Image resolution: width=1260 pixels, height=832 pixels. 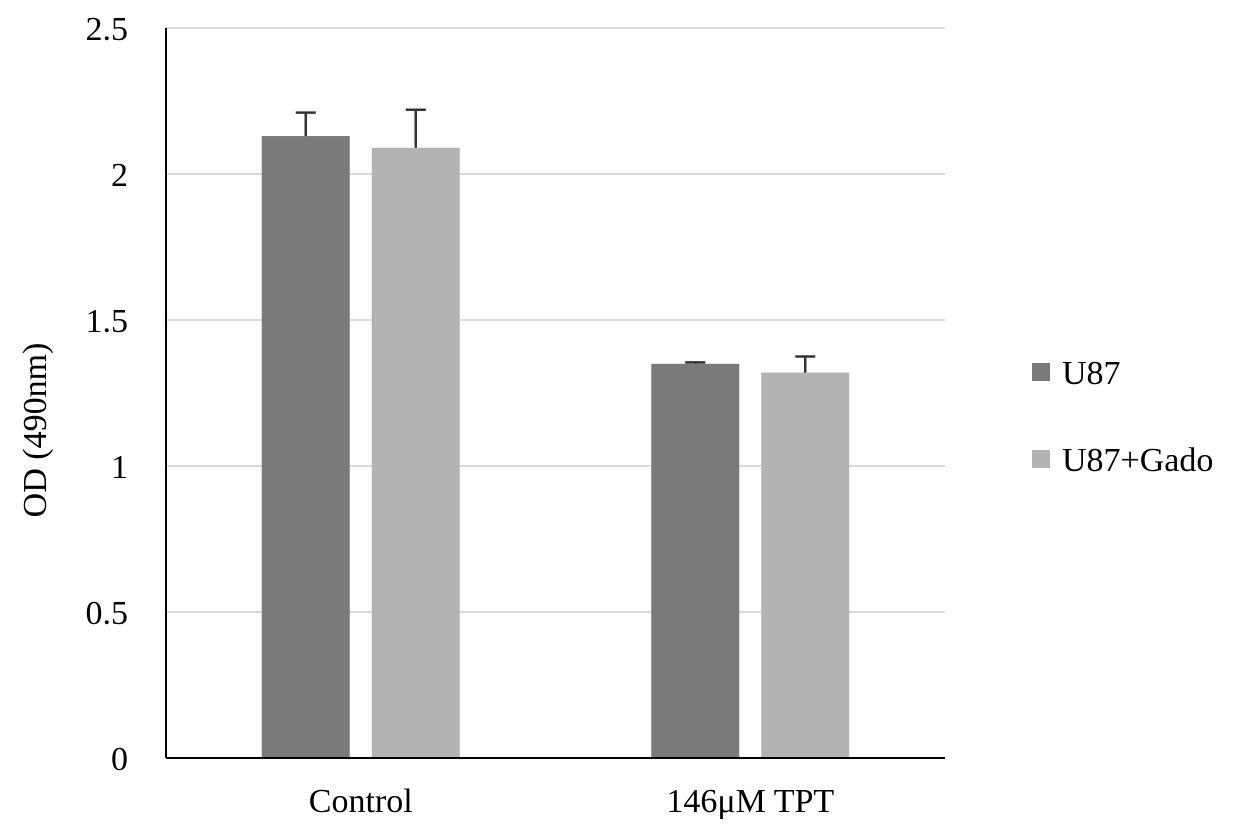 What do you see at coordinates (1137, 460) in the screenshot?
I see `legend-label: U87+Gado` at bounding box center [1137, 460].